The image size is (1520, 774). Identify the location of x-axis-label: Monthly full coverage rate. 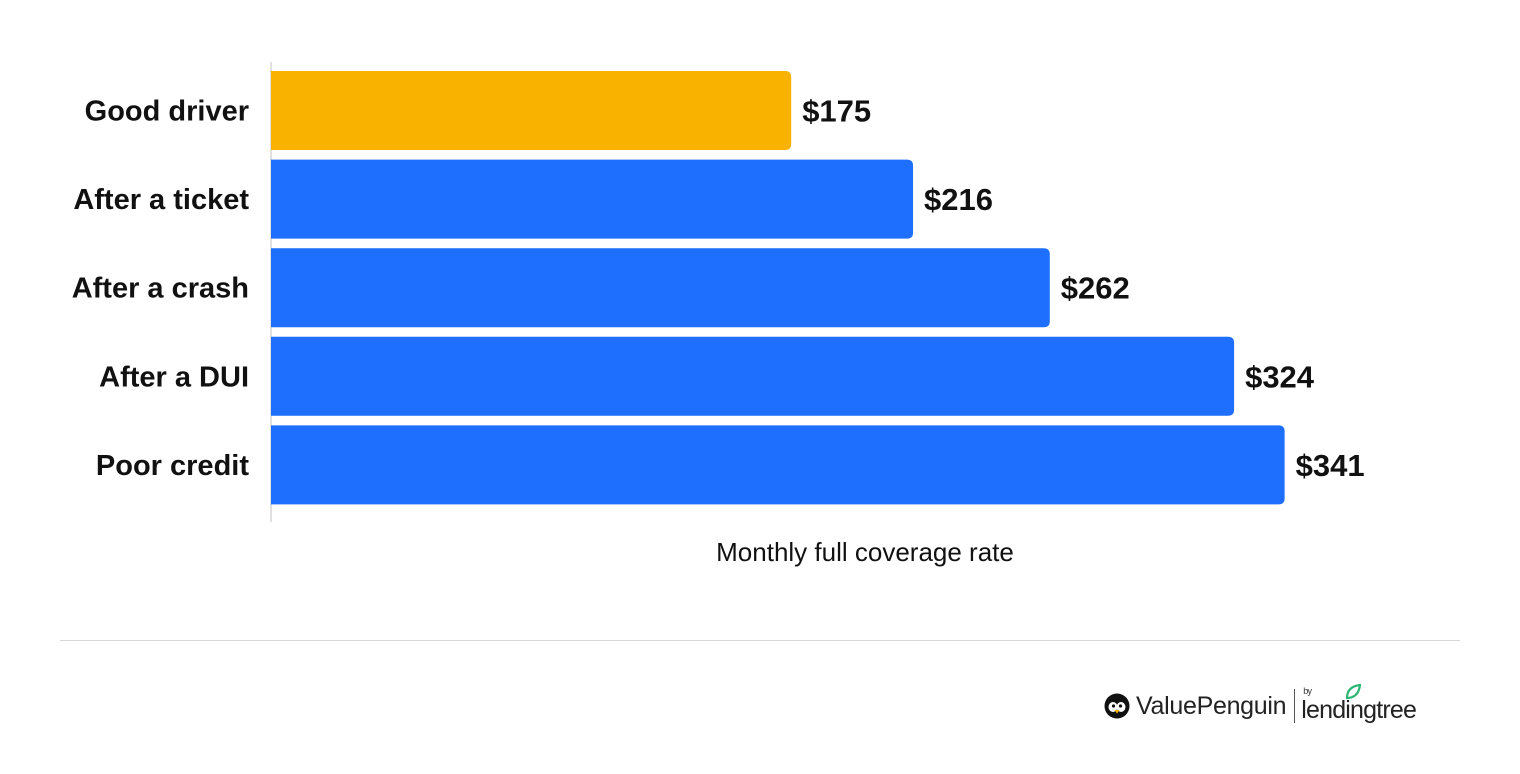
(865, 552).